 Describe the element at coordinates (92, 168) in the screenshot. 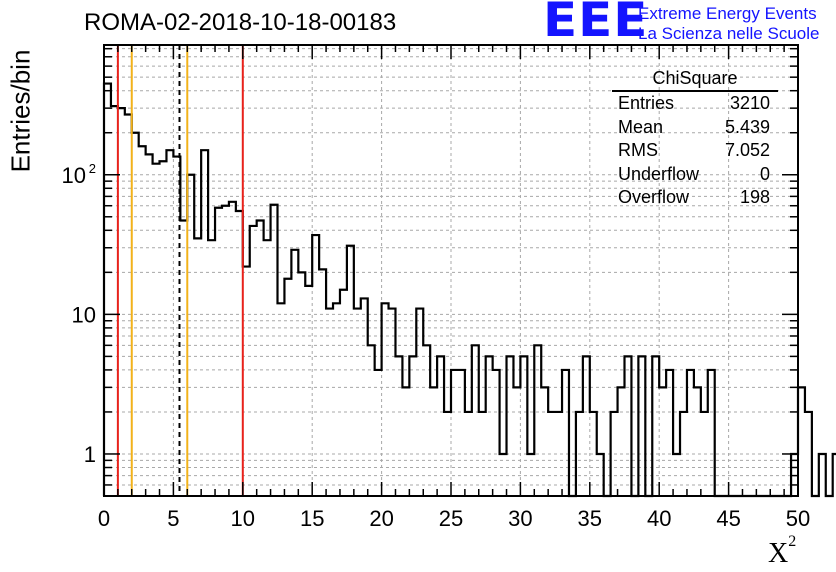

I see `y-tick-label-sup: 2` at that location.